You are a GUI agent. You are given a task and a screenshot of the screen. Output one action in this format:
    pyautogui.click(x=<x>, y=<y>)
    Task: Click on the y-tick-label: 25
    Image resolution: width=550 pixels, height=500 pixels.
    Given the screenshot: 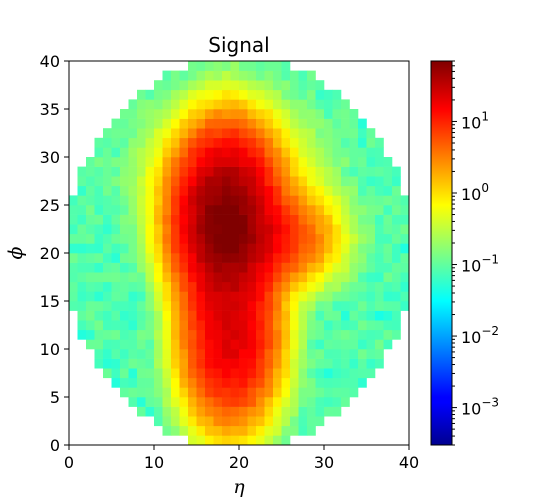 What is the action you would take?
    pyautogui.click(x=50, y=205)
    